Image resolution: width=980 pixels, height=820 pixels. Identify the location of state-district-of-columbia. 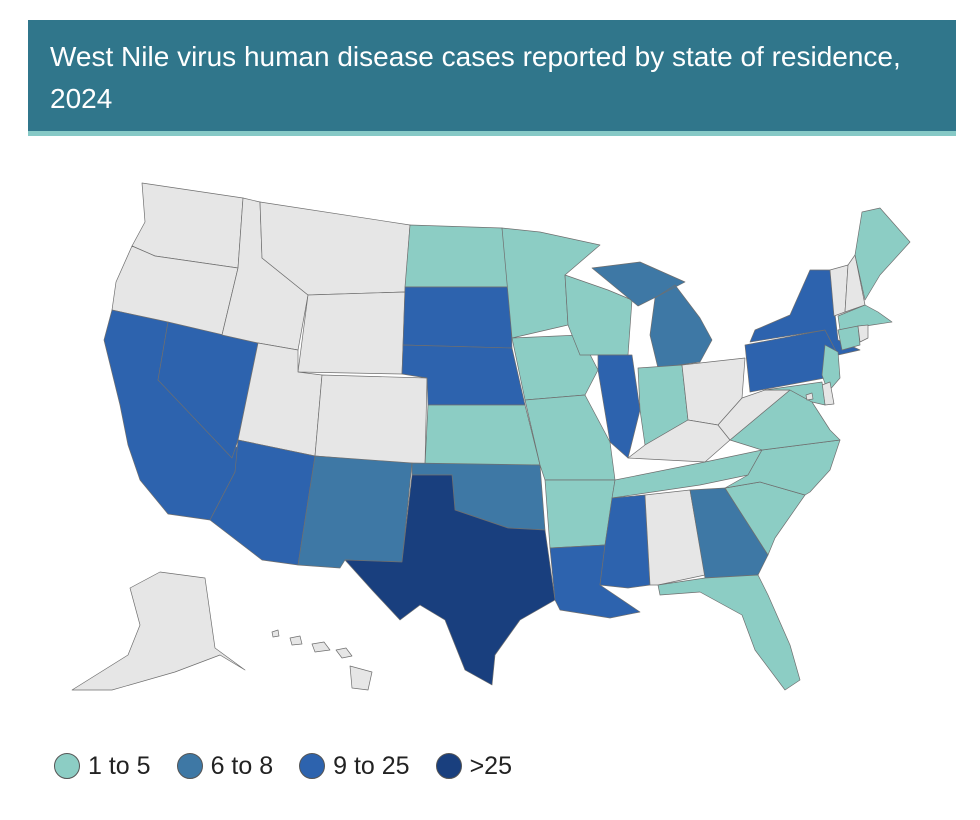
(809, 396).